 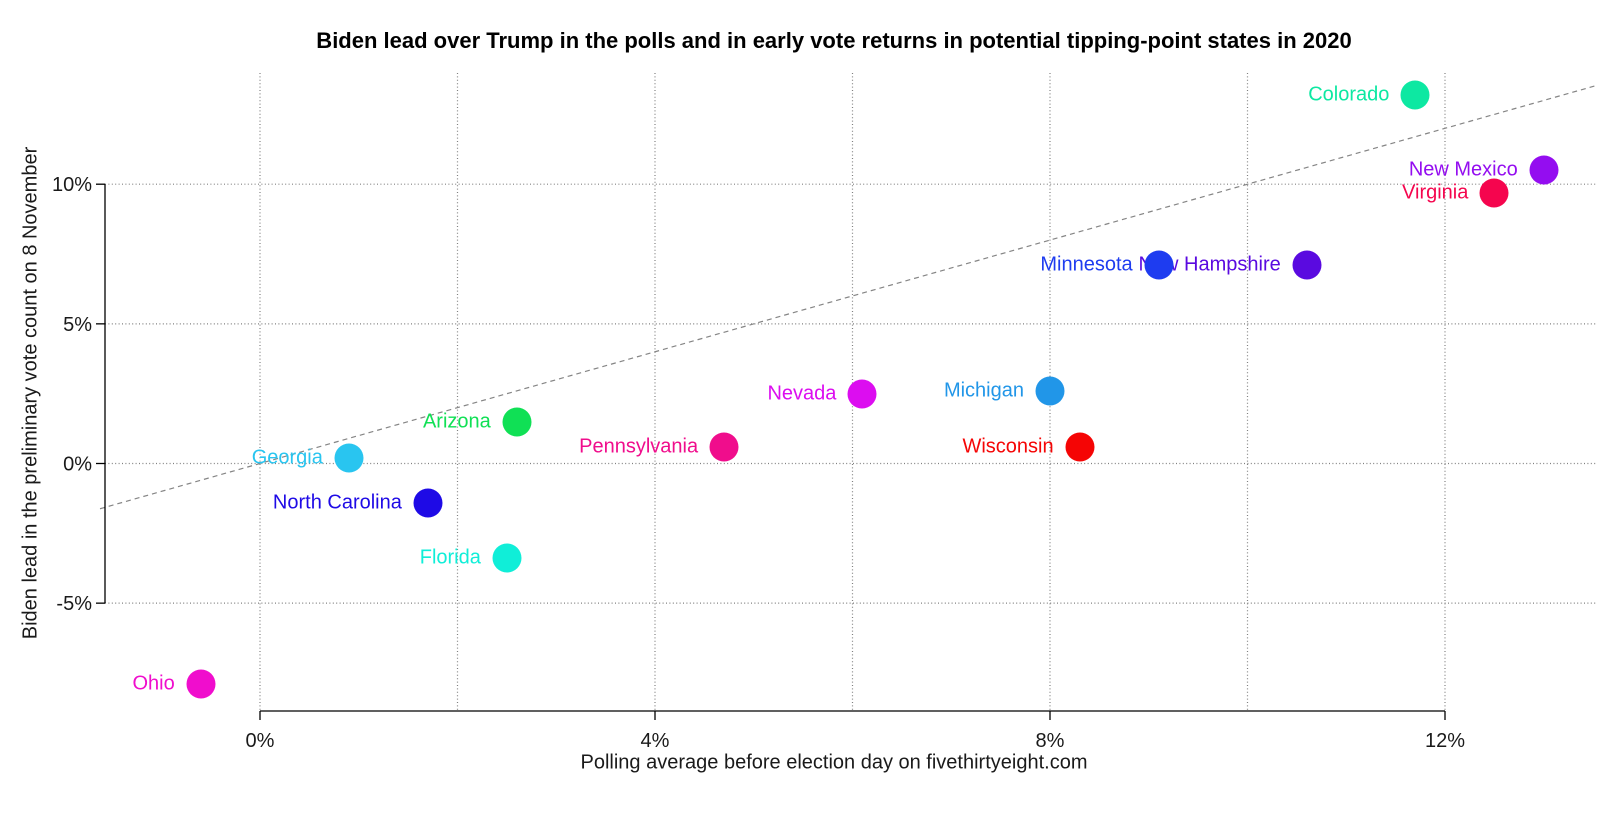 I want to click on state-label-colorado: Colorado, so click(x=1349, y=94).